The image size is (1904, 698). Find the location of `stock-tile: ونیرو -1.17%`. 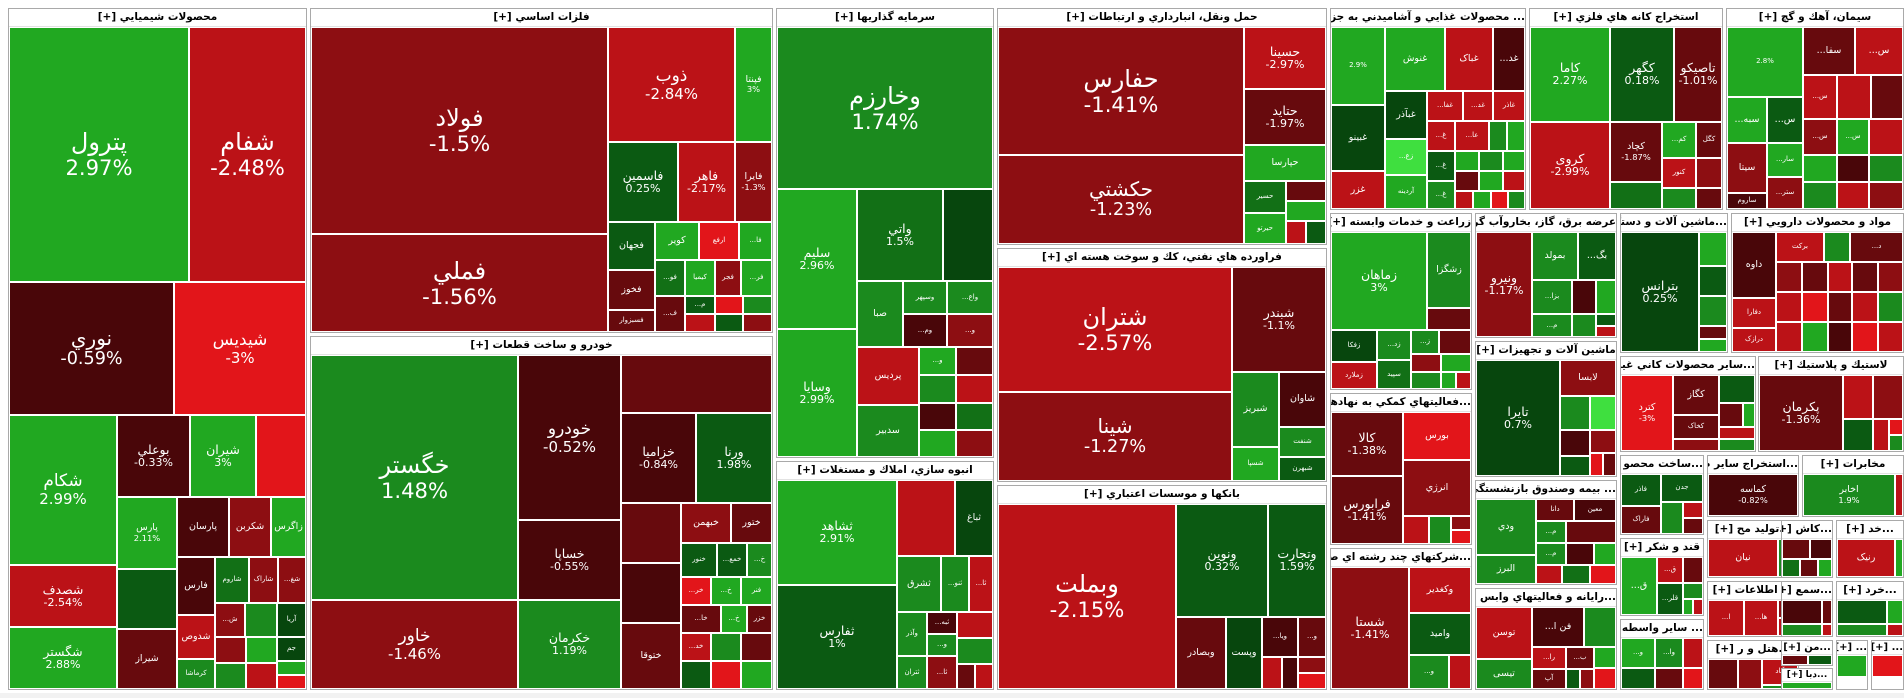

stock-tile: ونیرو -1.17% is located at coordinates (1504, 284).